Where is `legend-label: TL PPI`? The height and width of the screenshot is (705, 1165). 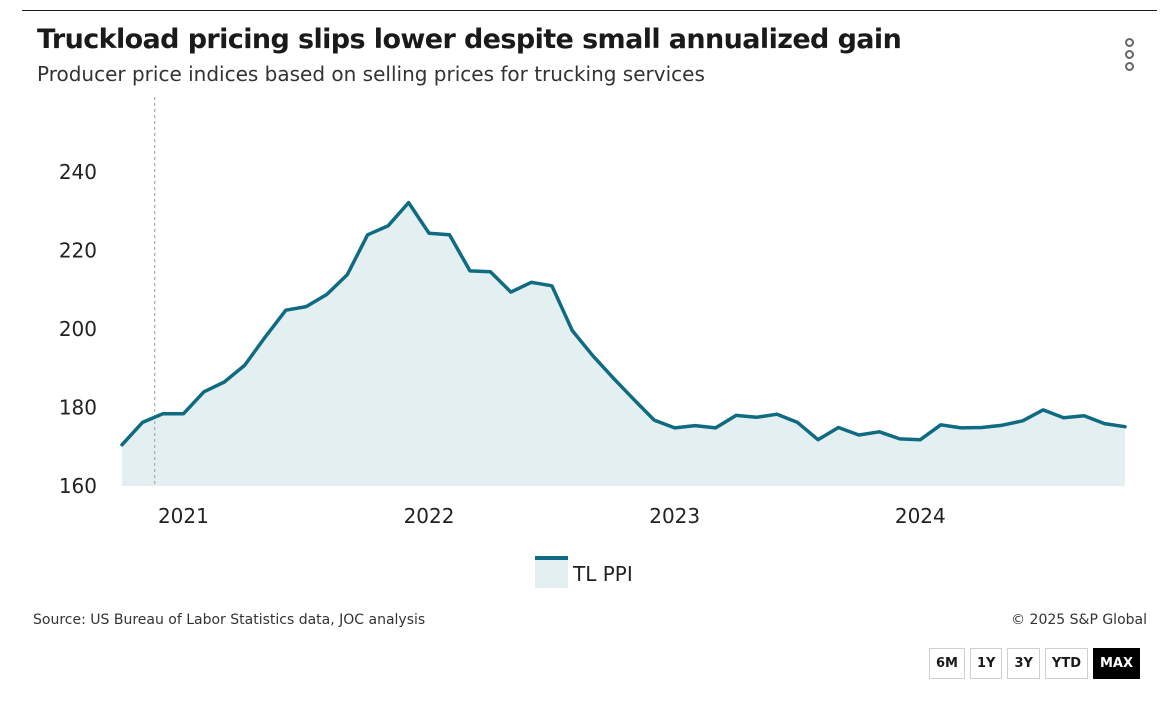
legend-label: TL PPI is located at coordinates (603, 574).